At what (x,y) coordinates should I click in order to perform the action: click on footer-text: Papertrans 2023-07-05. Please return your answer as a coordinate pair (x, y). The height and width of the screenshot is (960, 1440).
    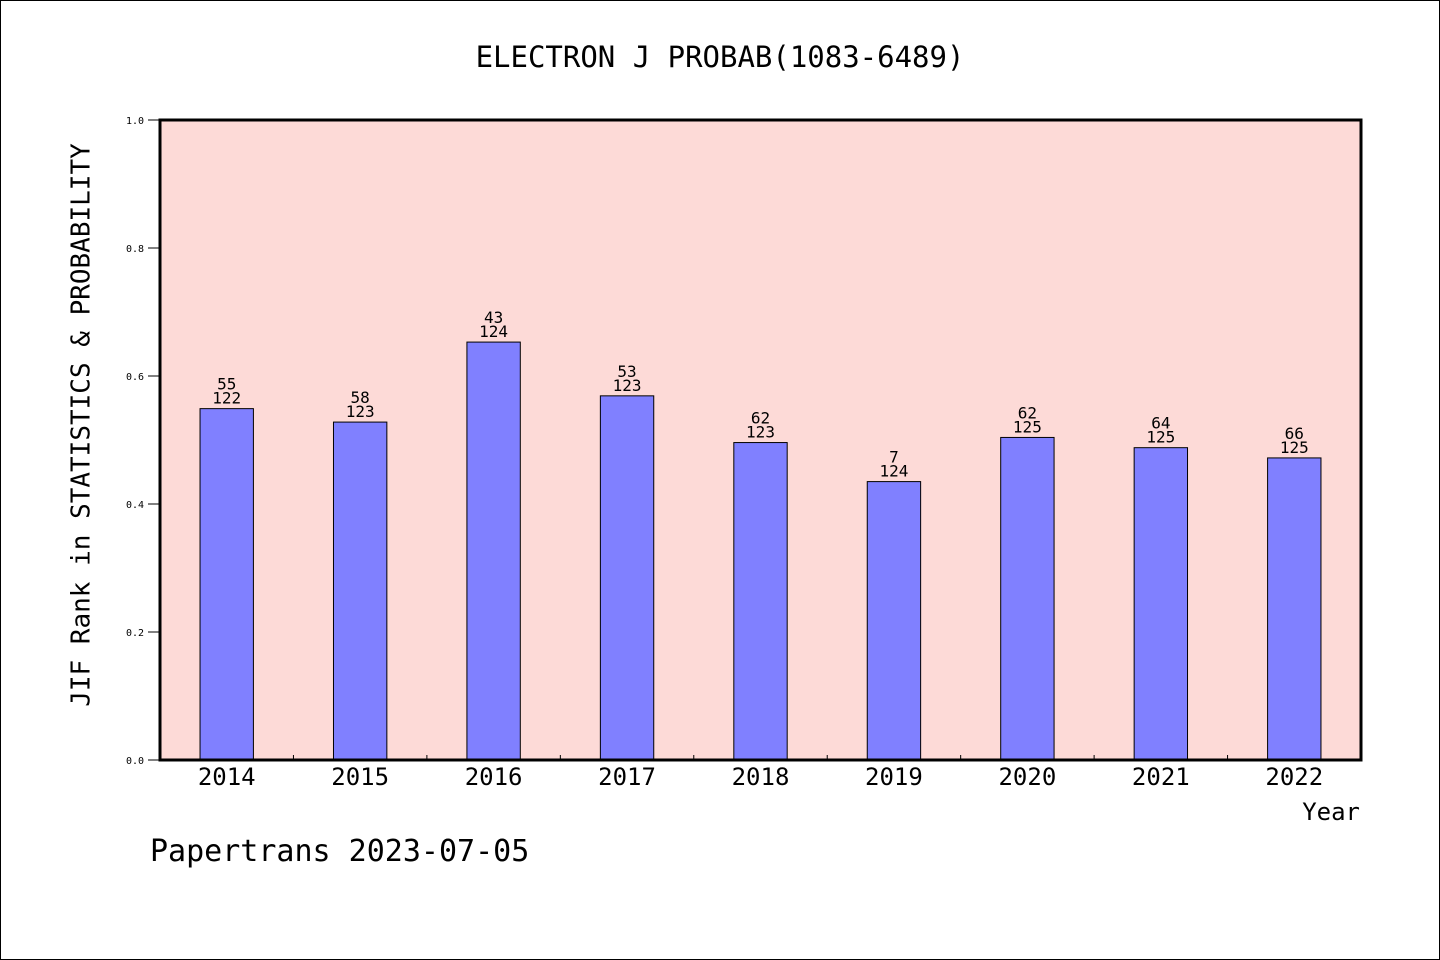
    Looking at the image, I should click on (340, 851).